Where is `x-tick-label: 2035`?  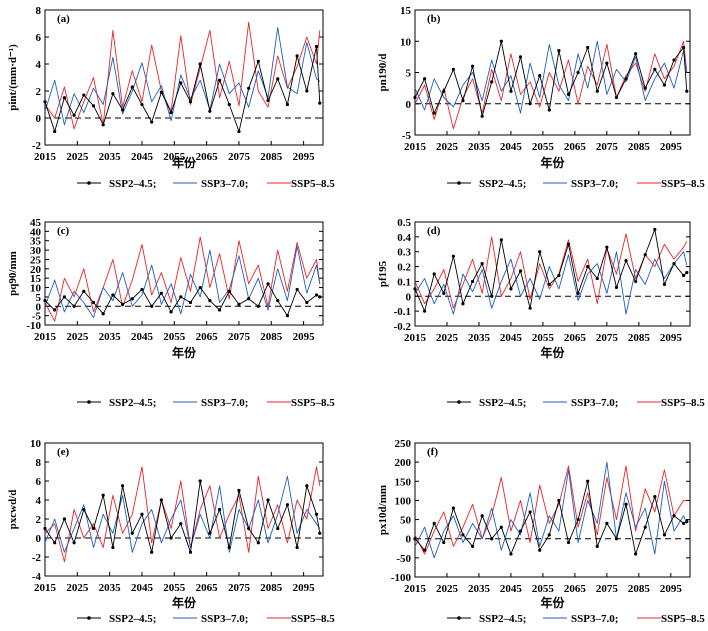
x-tick-label: 2035 is located at coordinates (110, 588).